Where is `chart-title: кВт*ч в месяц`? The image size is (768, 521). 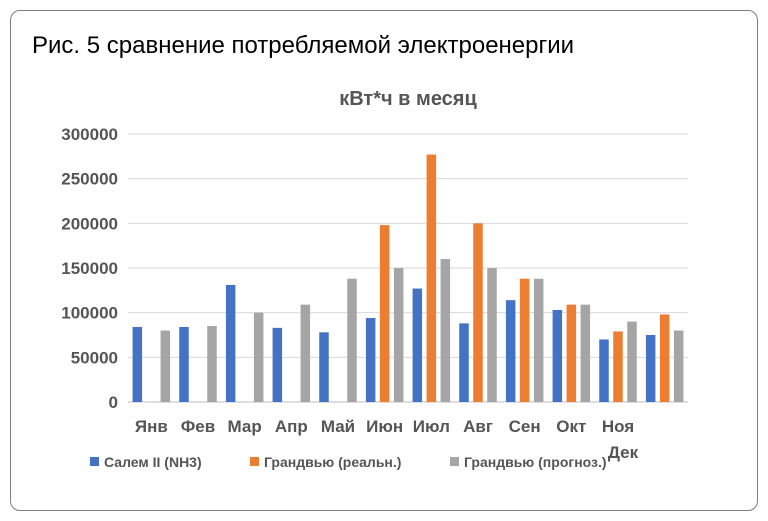
chart-title: кВт*ч в месяц is located at coordinates (408, 99).